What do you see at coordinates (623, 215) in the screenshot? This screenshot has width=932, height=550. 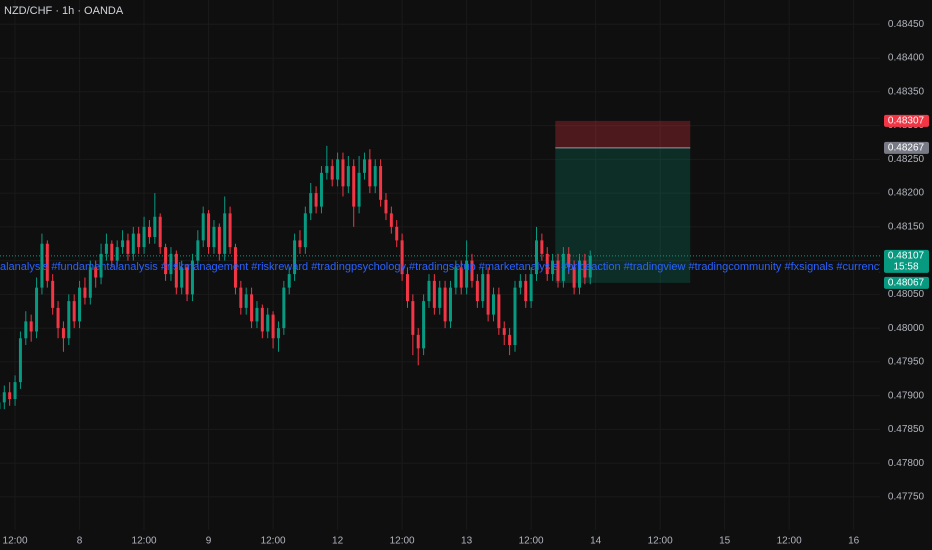 I see `target-zone` at bounding box center [623, 215].